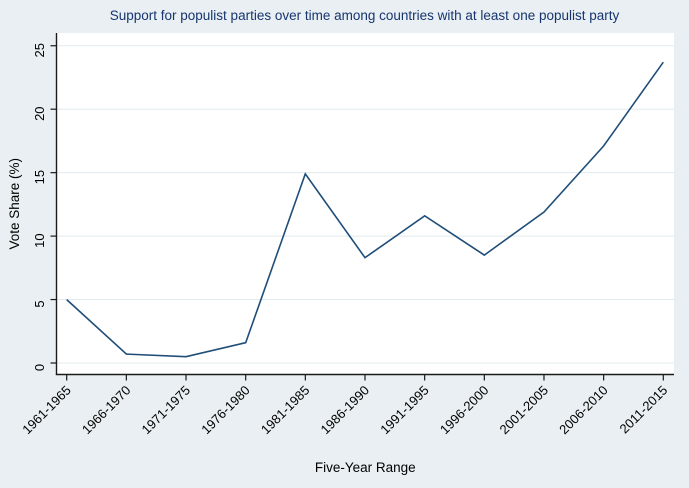  Describe the element at coordinates (285, 410) in the screenshot. I see `x-tick-label: 1981-1985` at that location.